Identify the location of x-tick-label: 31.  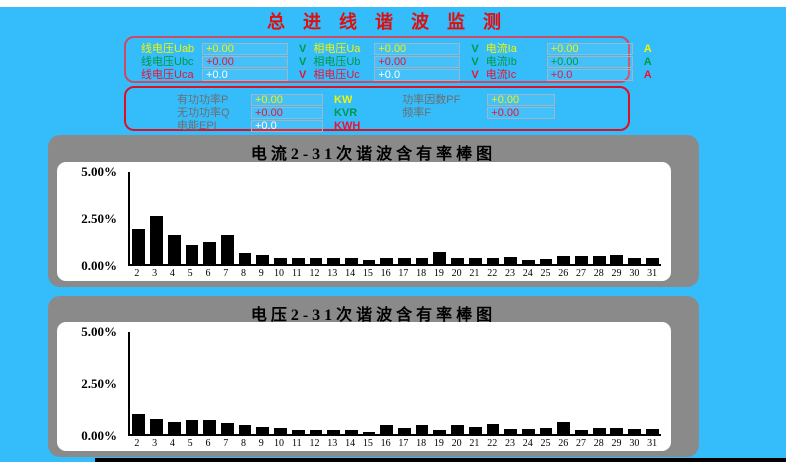
(652, 443).